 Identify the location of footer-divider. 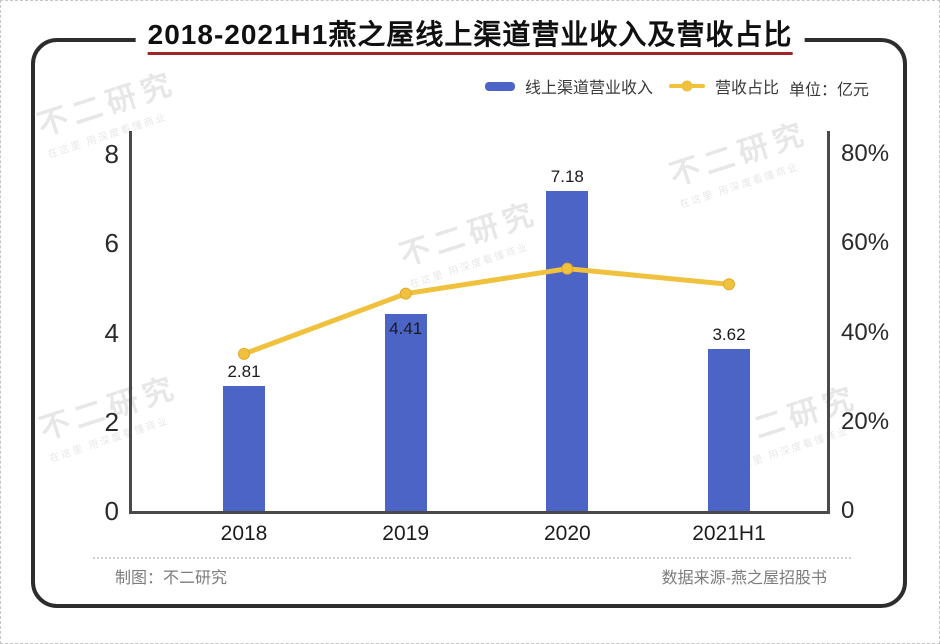
(472, 558).